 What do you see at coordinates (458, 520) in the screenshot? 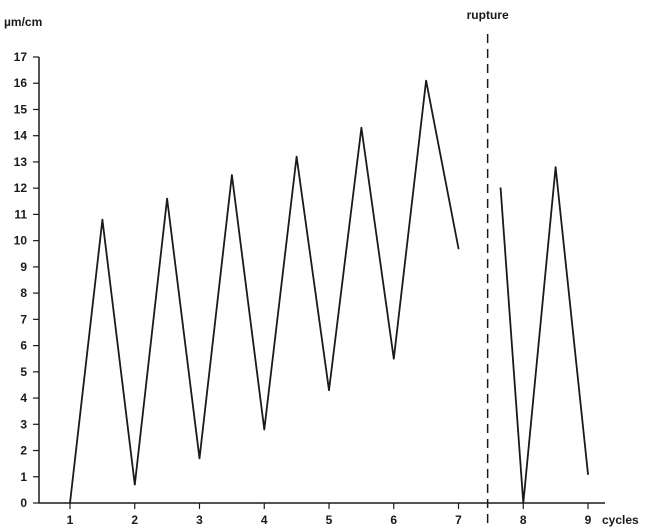
I see `x-tick-label: 7` at bounding box center [458, 520].